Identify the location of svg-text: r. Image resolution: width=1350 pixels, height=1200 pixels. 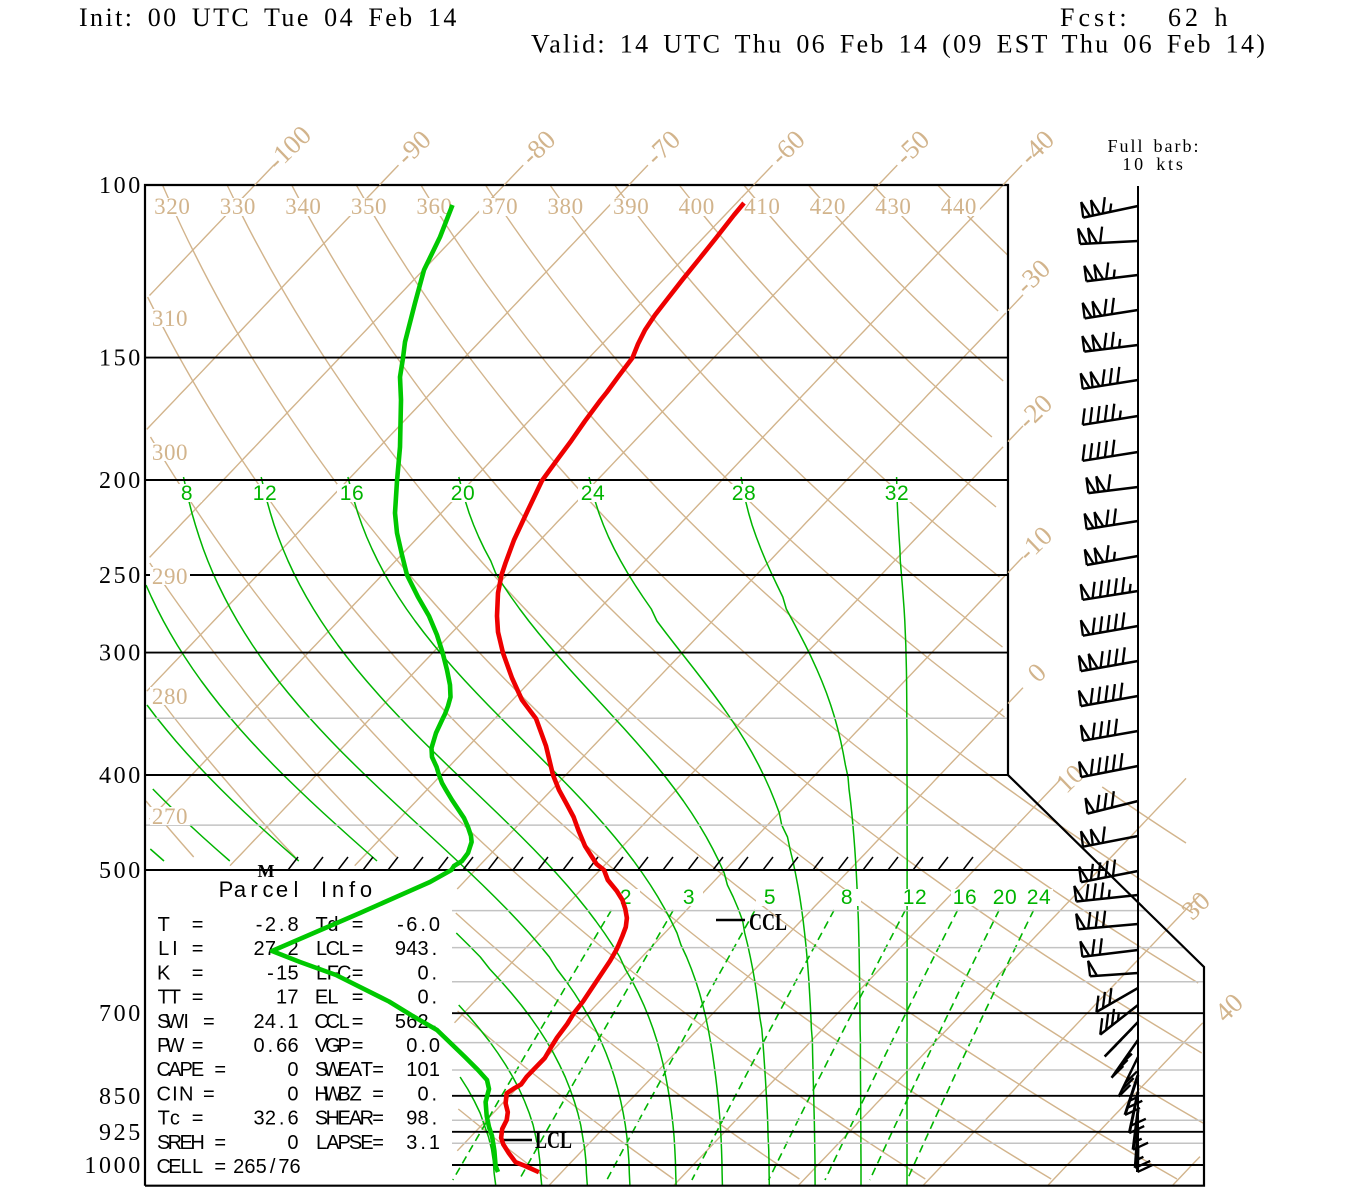
(253, 889).